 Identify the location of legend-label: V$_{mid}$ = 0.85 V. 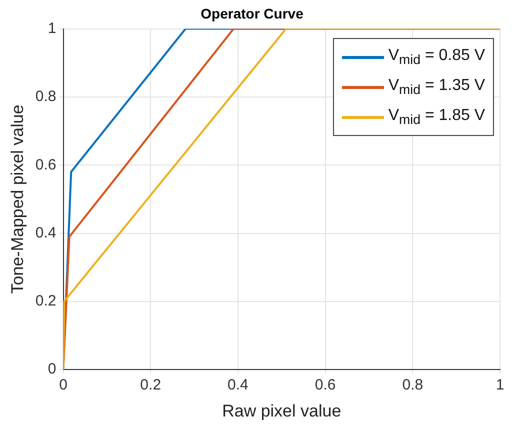
(436, 57).